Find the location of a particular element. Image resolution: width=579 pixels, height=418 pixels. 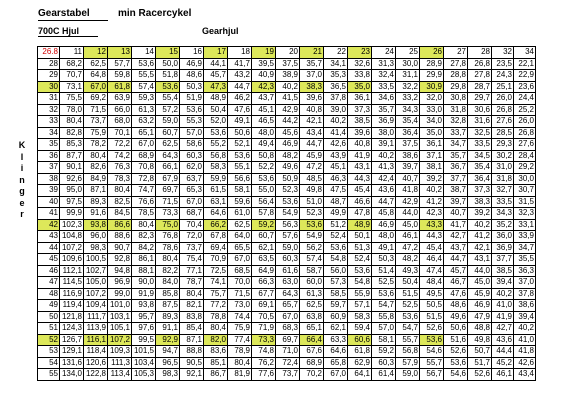

table-cell: 37,1 is located at coordinates (431, 155).